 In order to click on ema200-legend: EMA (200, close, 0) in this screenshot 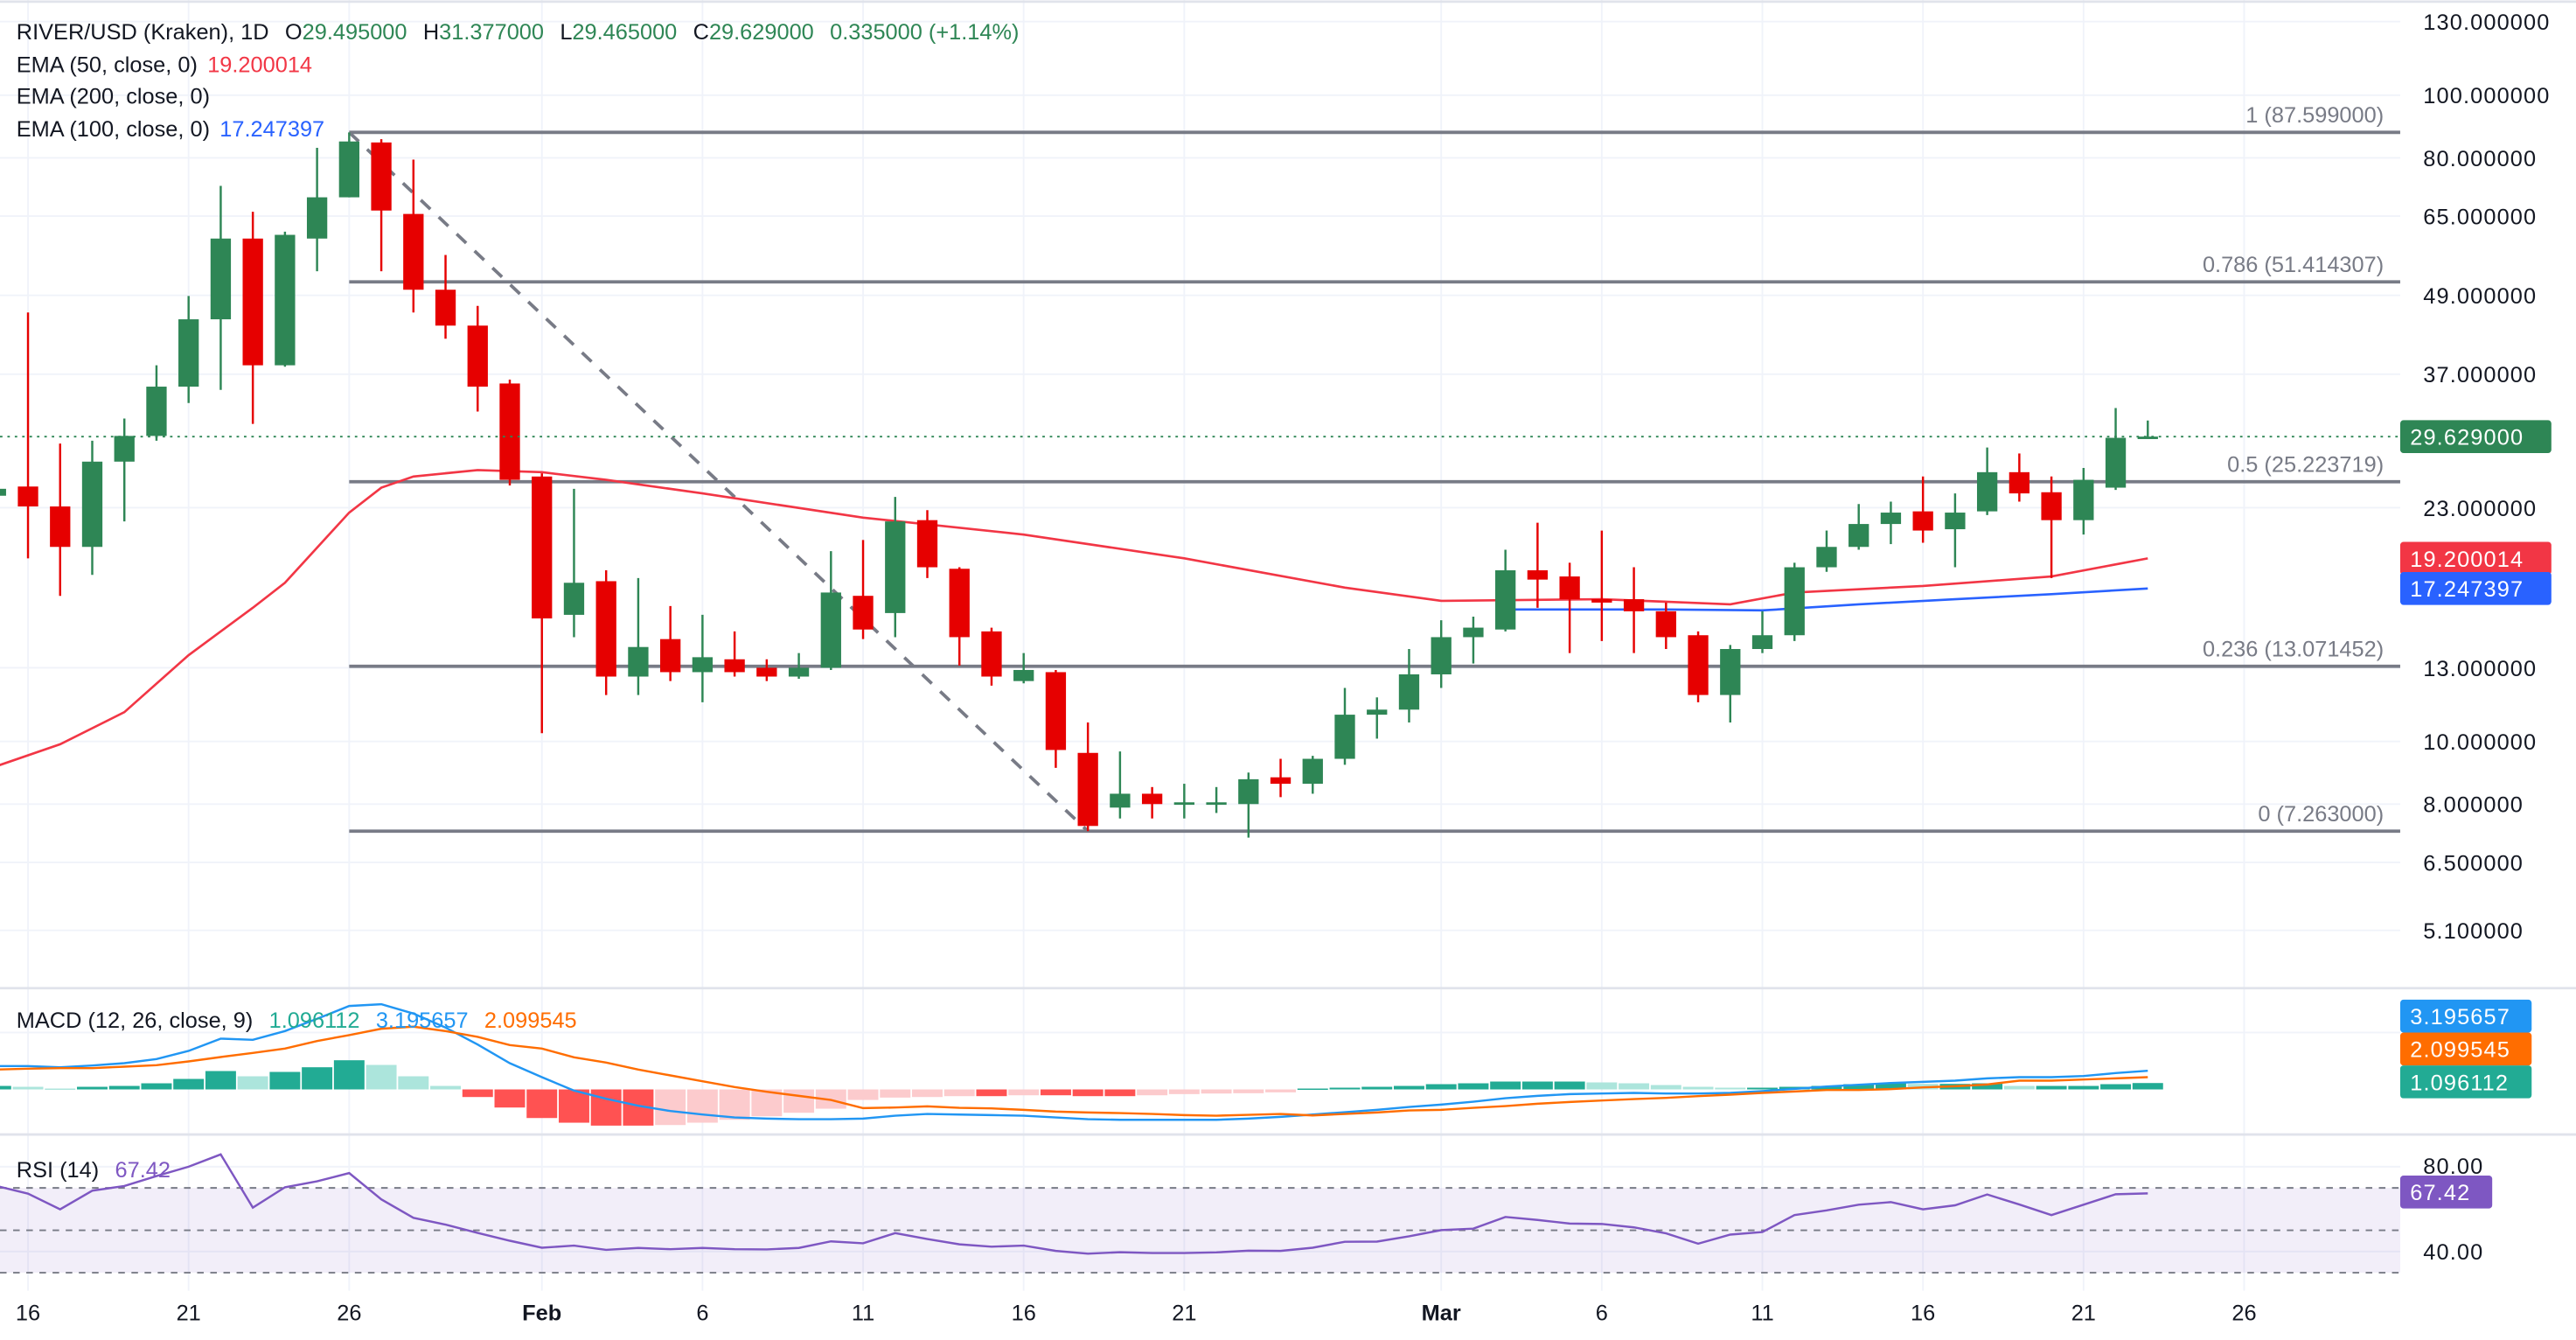, I will do `click(113, 96)`.